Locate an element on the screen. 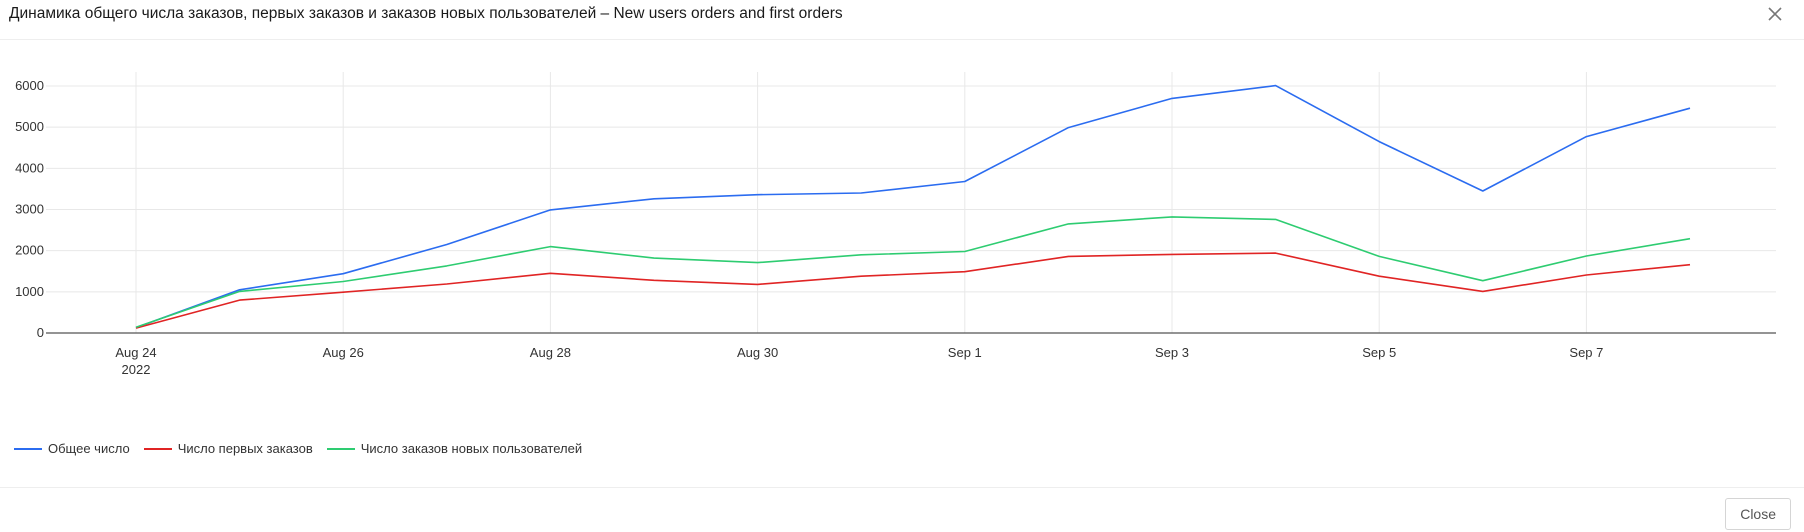 This screenshot has height=532, width=1804. legend-label: Число первых заказов is located at coordinates (245, 448).